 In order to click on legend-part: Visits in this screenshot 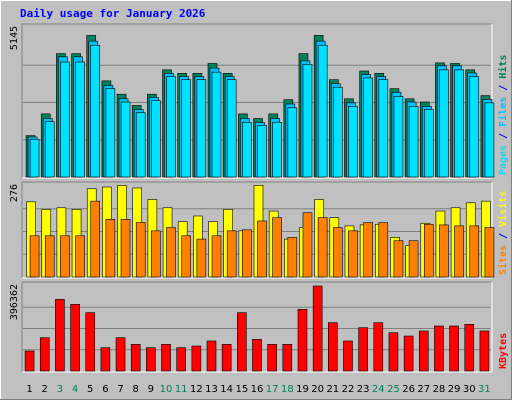, I will do `click(503, 209)`.